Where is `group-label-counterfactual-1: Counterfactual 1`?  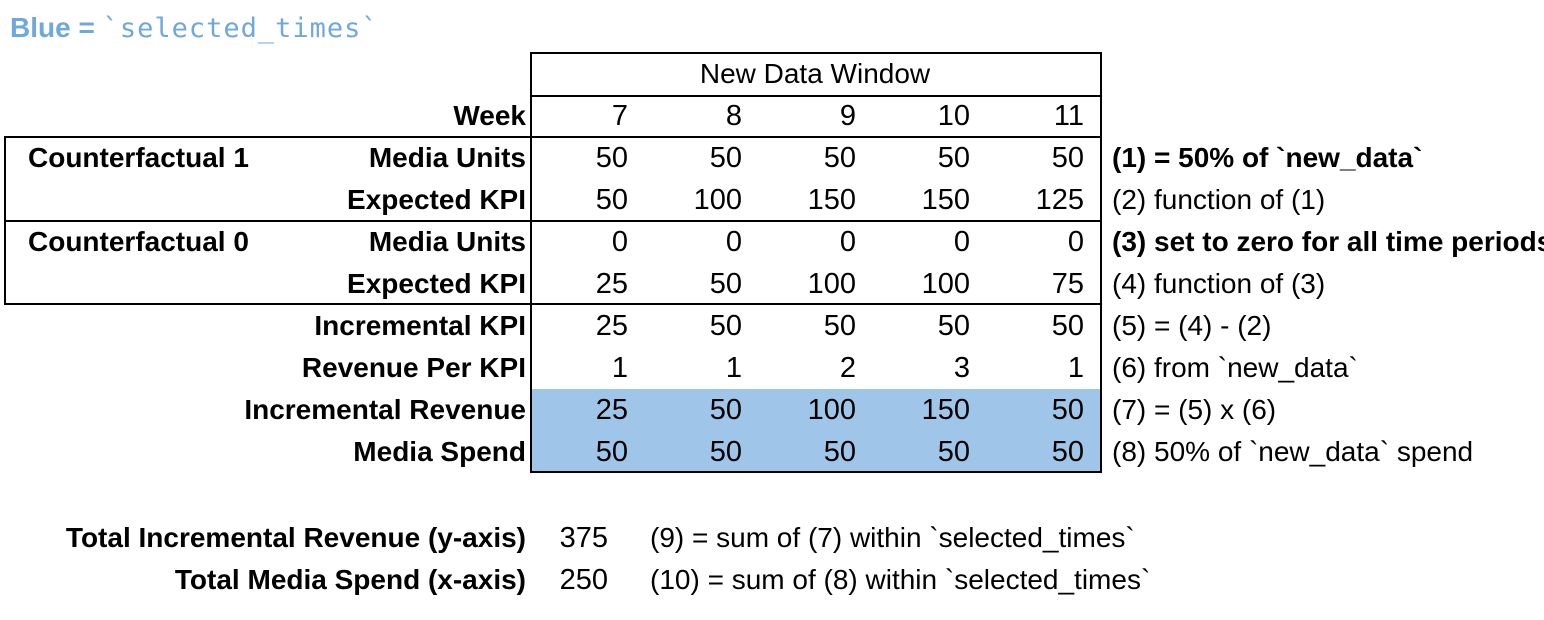
group-label-counterfactual-1: Counterfactual 1 is located at coordinates (138, 157).